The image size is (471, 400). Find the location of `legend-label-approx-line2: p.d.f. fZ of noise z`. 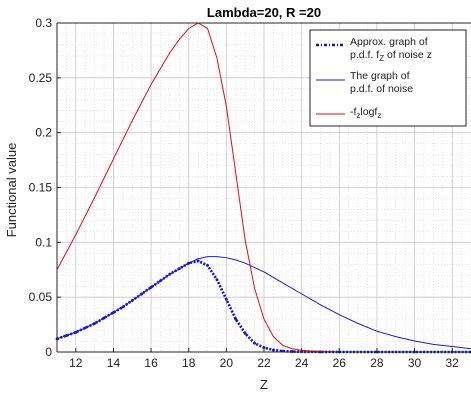

legend-label-approx-line2: p.d.f. fZ of noise z is located at coordinates (391, 56).